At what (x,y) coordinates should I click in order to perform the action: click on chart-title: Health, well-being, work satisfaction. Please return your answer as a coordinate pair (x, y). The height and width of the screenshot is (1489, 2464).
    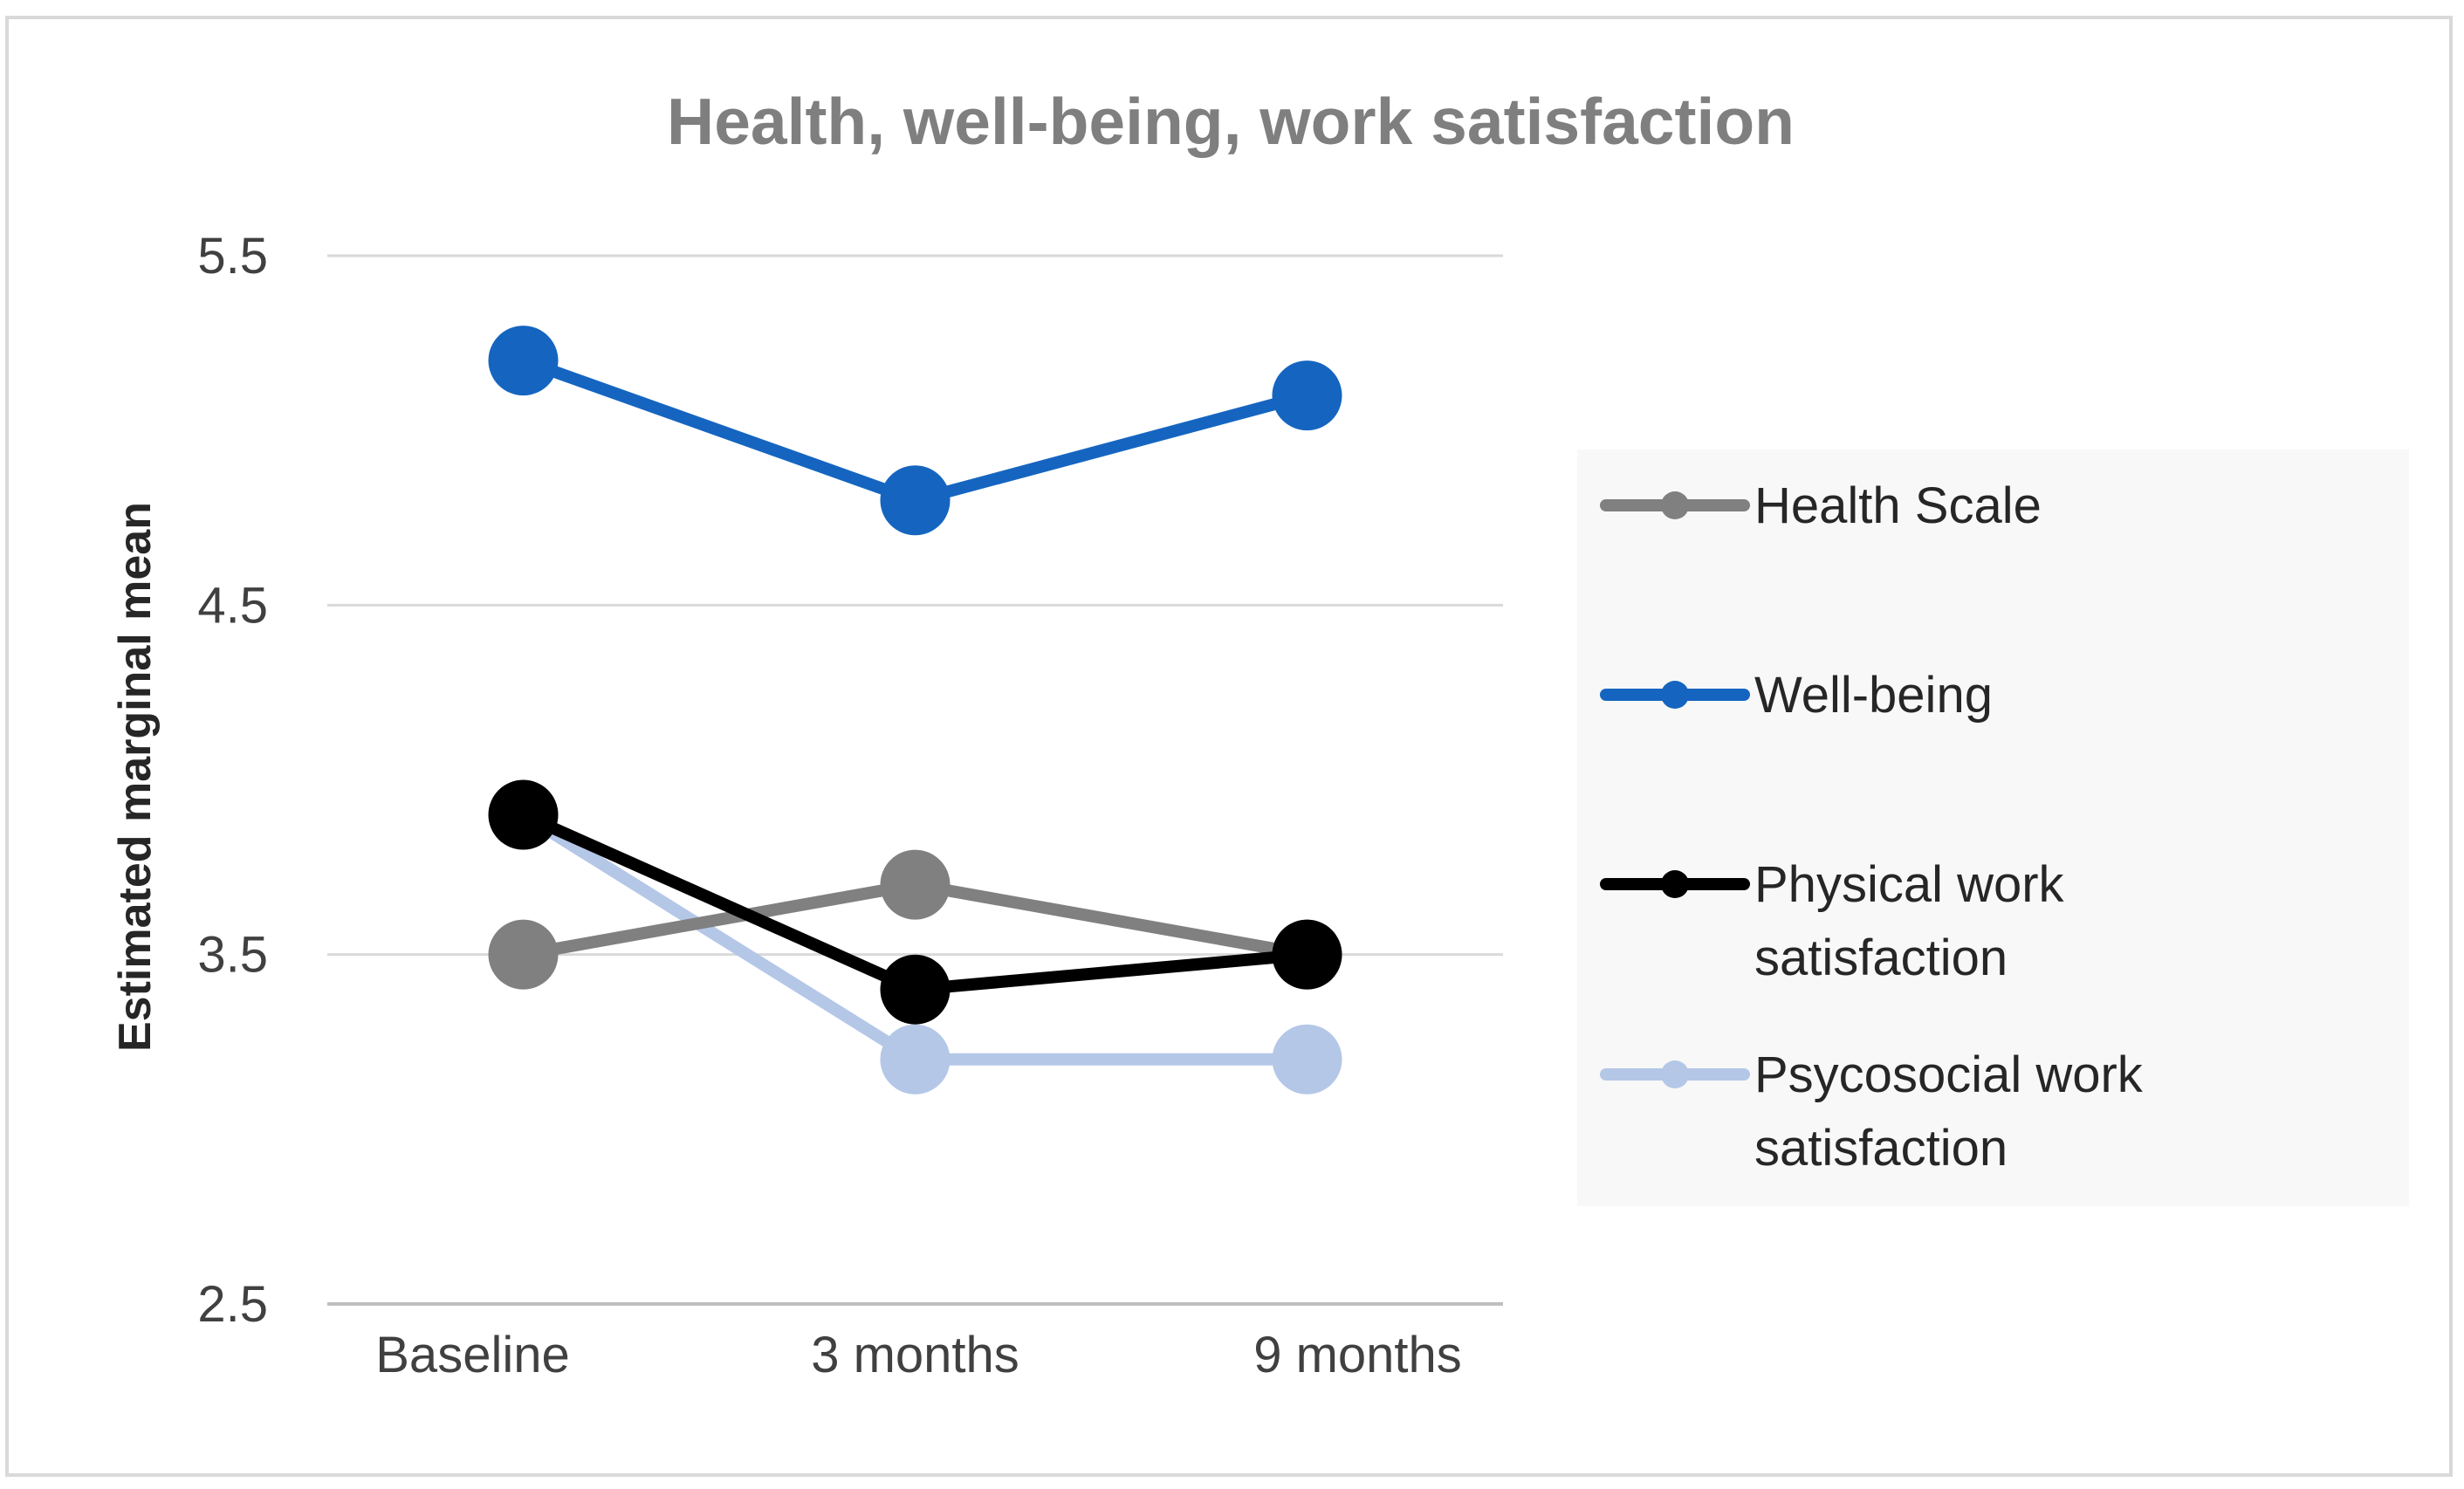
    Looking at the image, I should click on (1231, 121).